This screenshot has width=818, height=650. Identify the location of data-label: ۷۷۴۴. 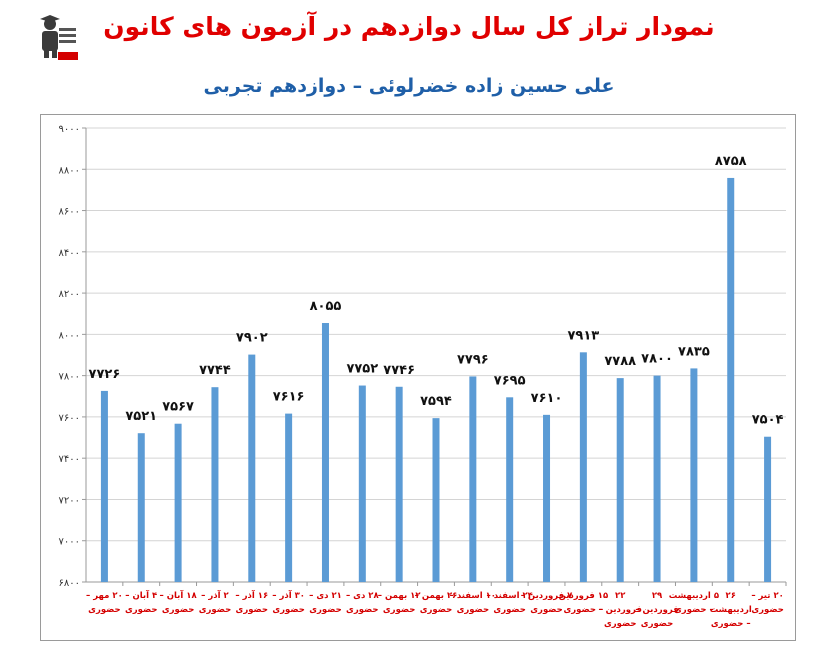
(215, 370).